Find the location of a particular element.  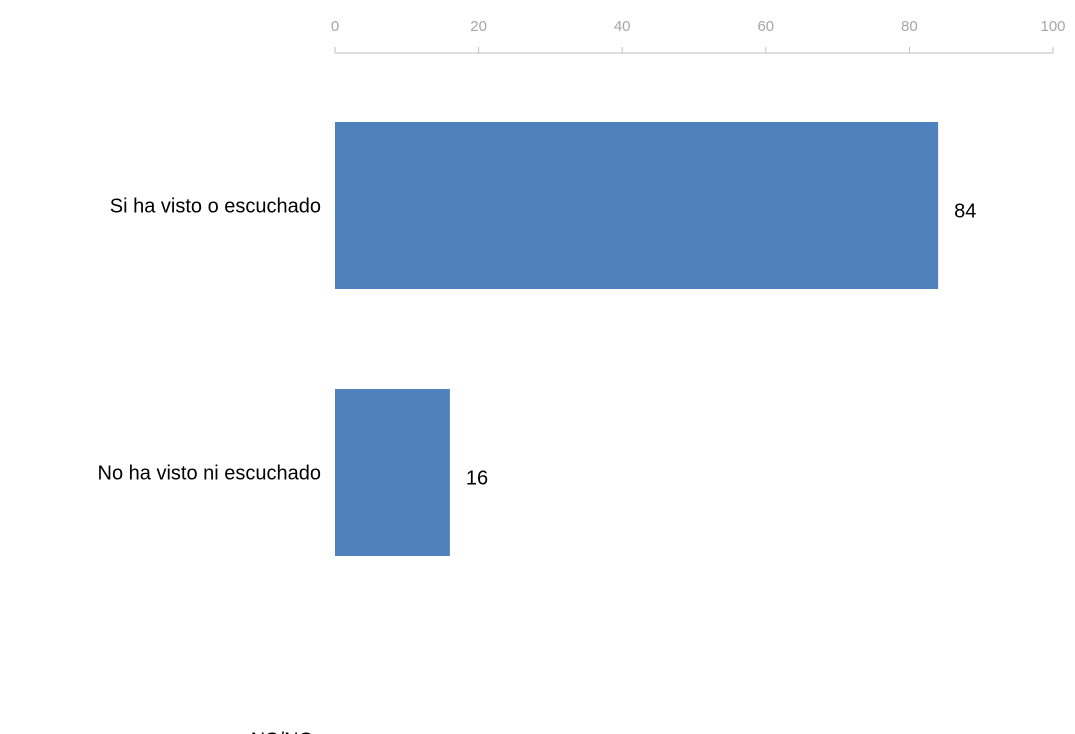

category-label: Si ha visto o escuchado is located at coordinates (215, 207).